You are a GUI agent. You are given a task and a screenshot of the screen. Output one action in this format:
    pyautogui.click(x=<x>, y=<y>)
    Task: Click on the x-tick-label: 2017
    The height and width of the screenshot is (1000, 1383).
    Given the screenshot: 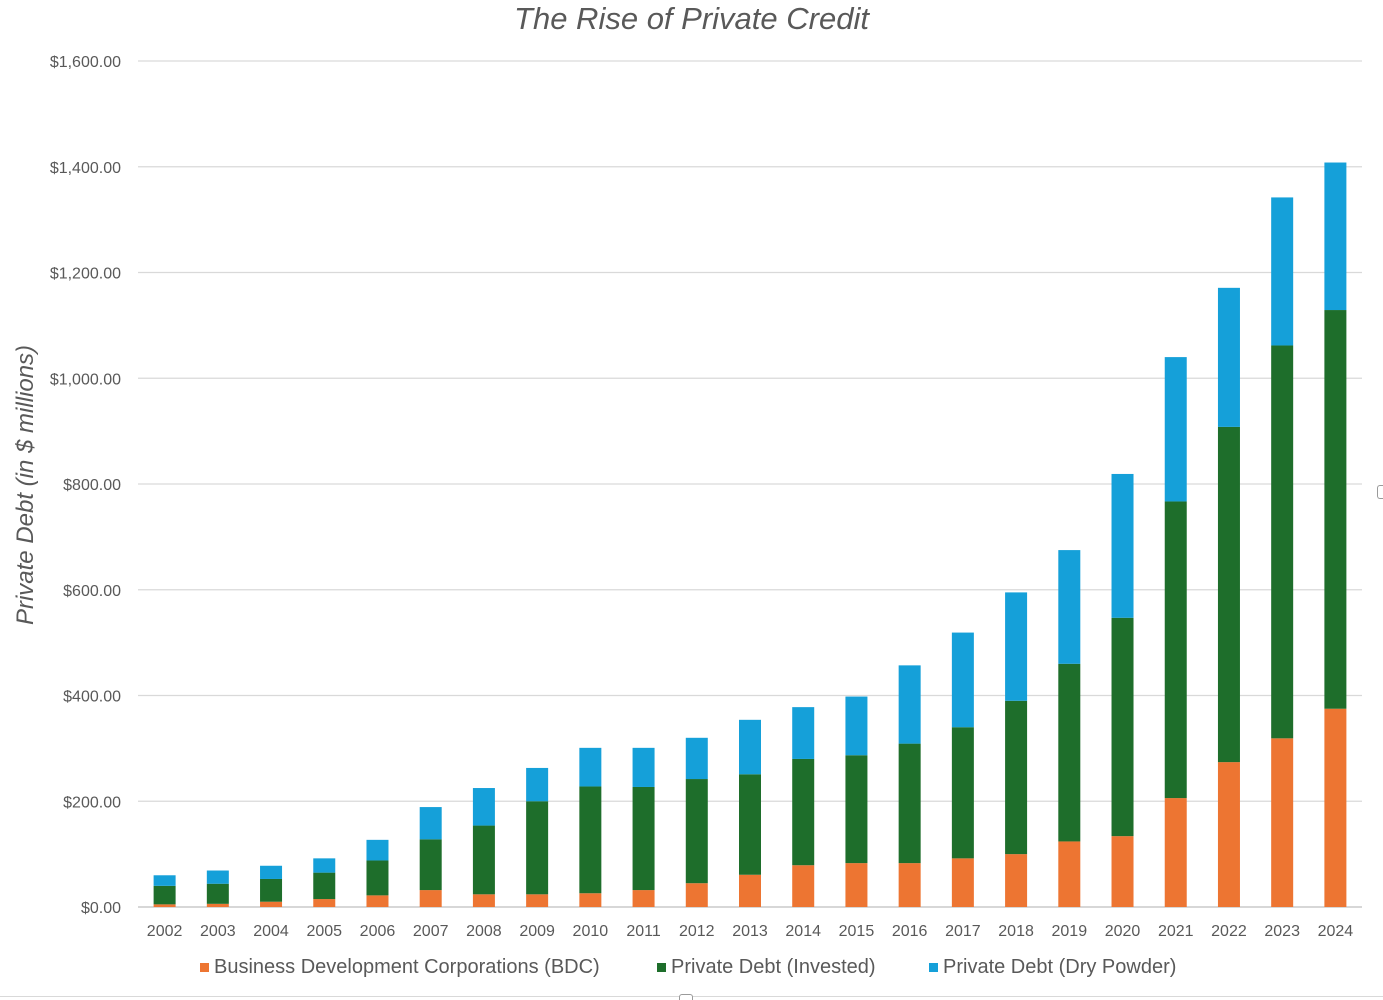 What is the action you would take?
    pyautogui.click(x=963, y=931)
    